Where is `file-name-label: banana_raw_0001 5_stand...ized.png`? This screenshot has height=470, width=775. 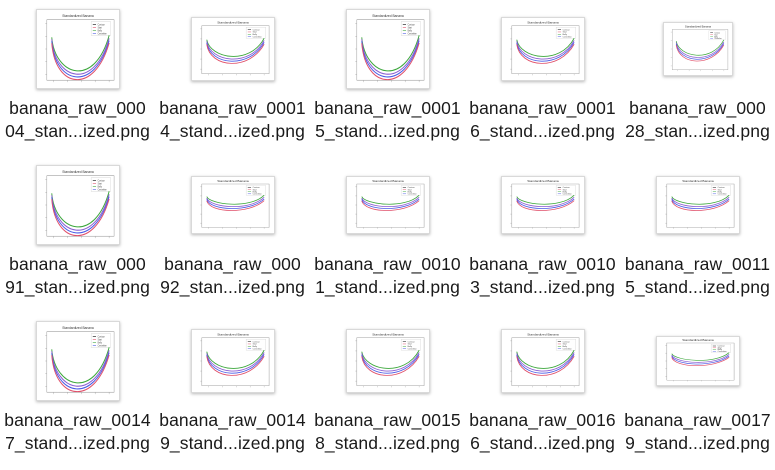 file-name-label: banana_raw_0001 5_stand...ized.png is located at coordinates (387, 120).